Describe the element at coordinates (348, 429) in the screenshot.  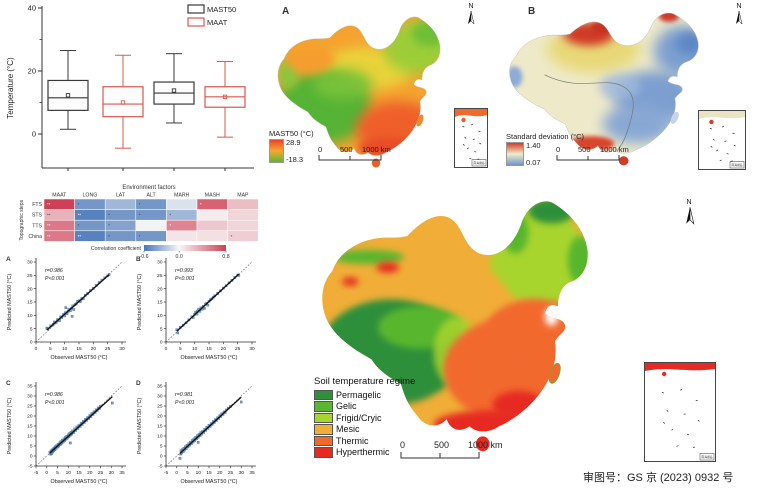
I see `regime-label: Mesic` at that location.